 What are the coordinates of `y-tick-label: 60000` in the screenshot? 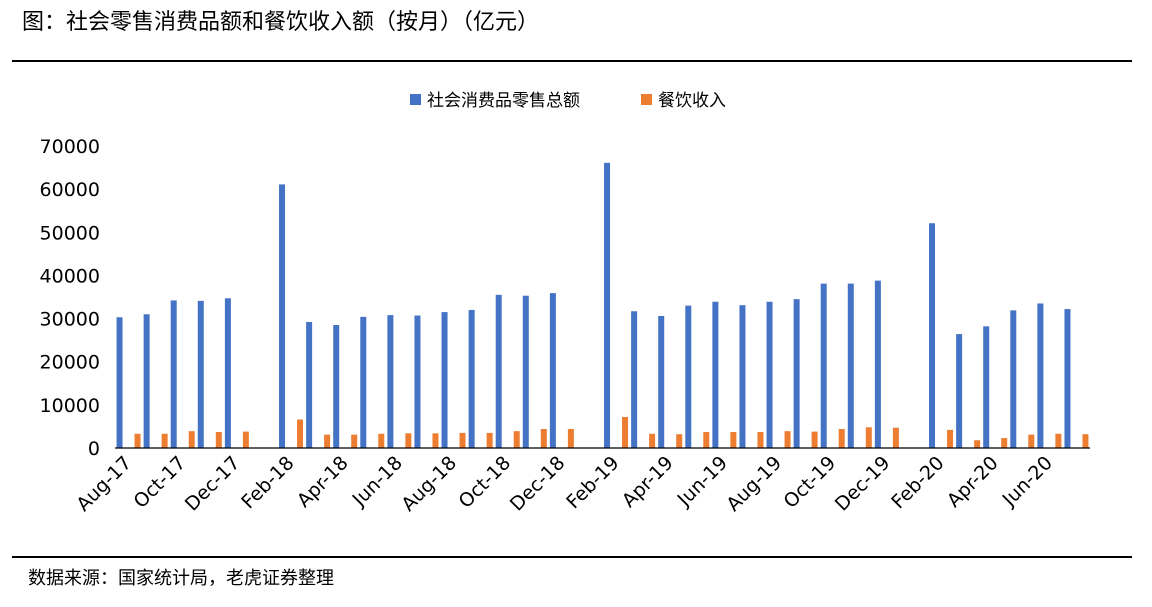 It's located at (70, 190).